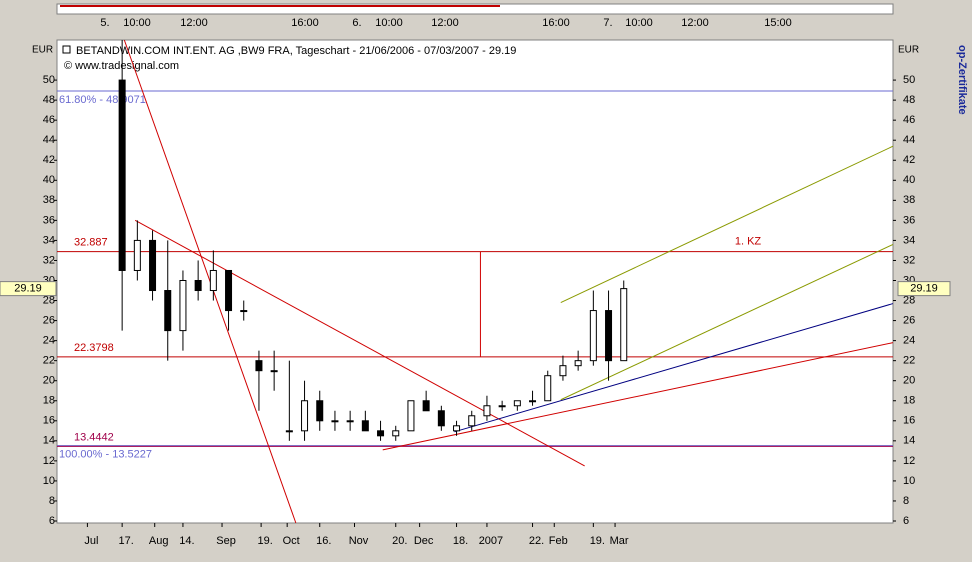 This screenshot has height=562, width=972. I want to click on title-icon, so click(66, 49).